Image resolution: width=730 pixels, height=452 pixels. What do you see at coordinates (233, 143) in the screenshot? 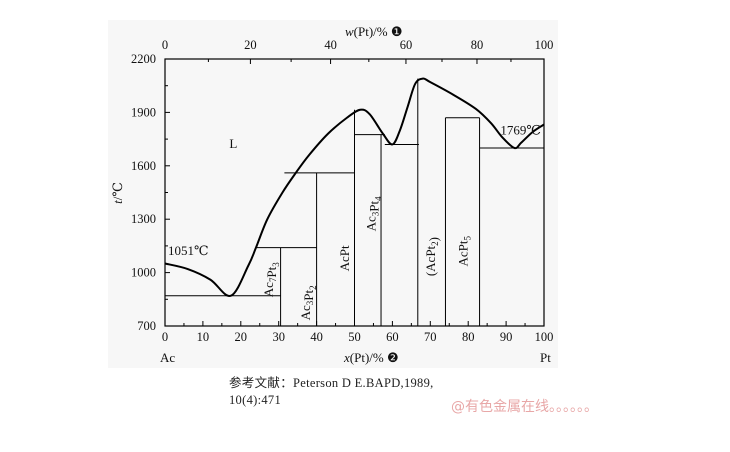
I see `annotation-liquid: L` at bounding box center [233, 143].